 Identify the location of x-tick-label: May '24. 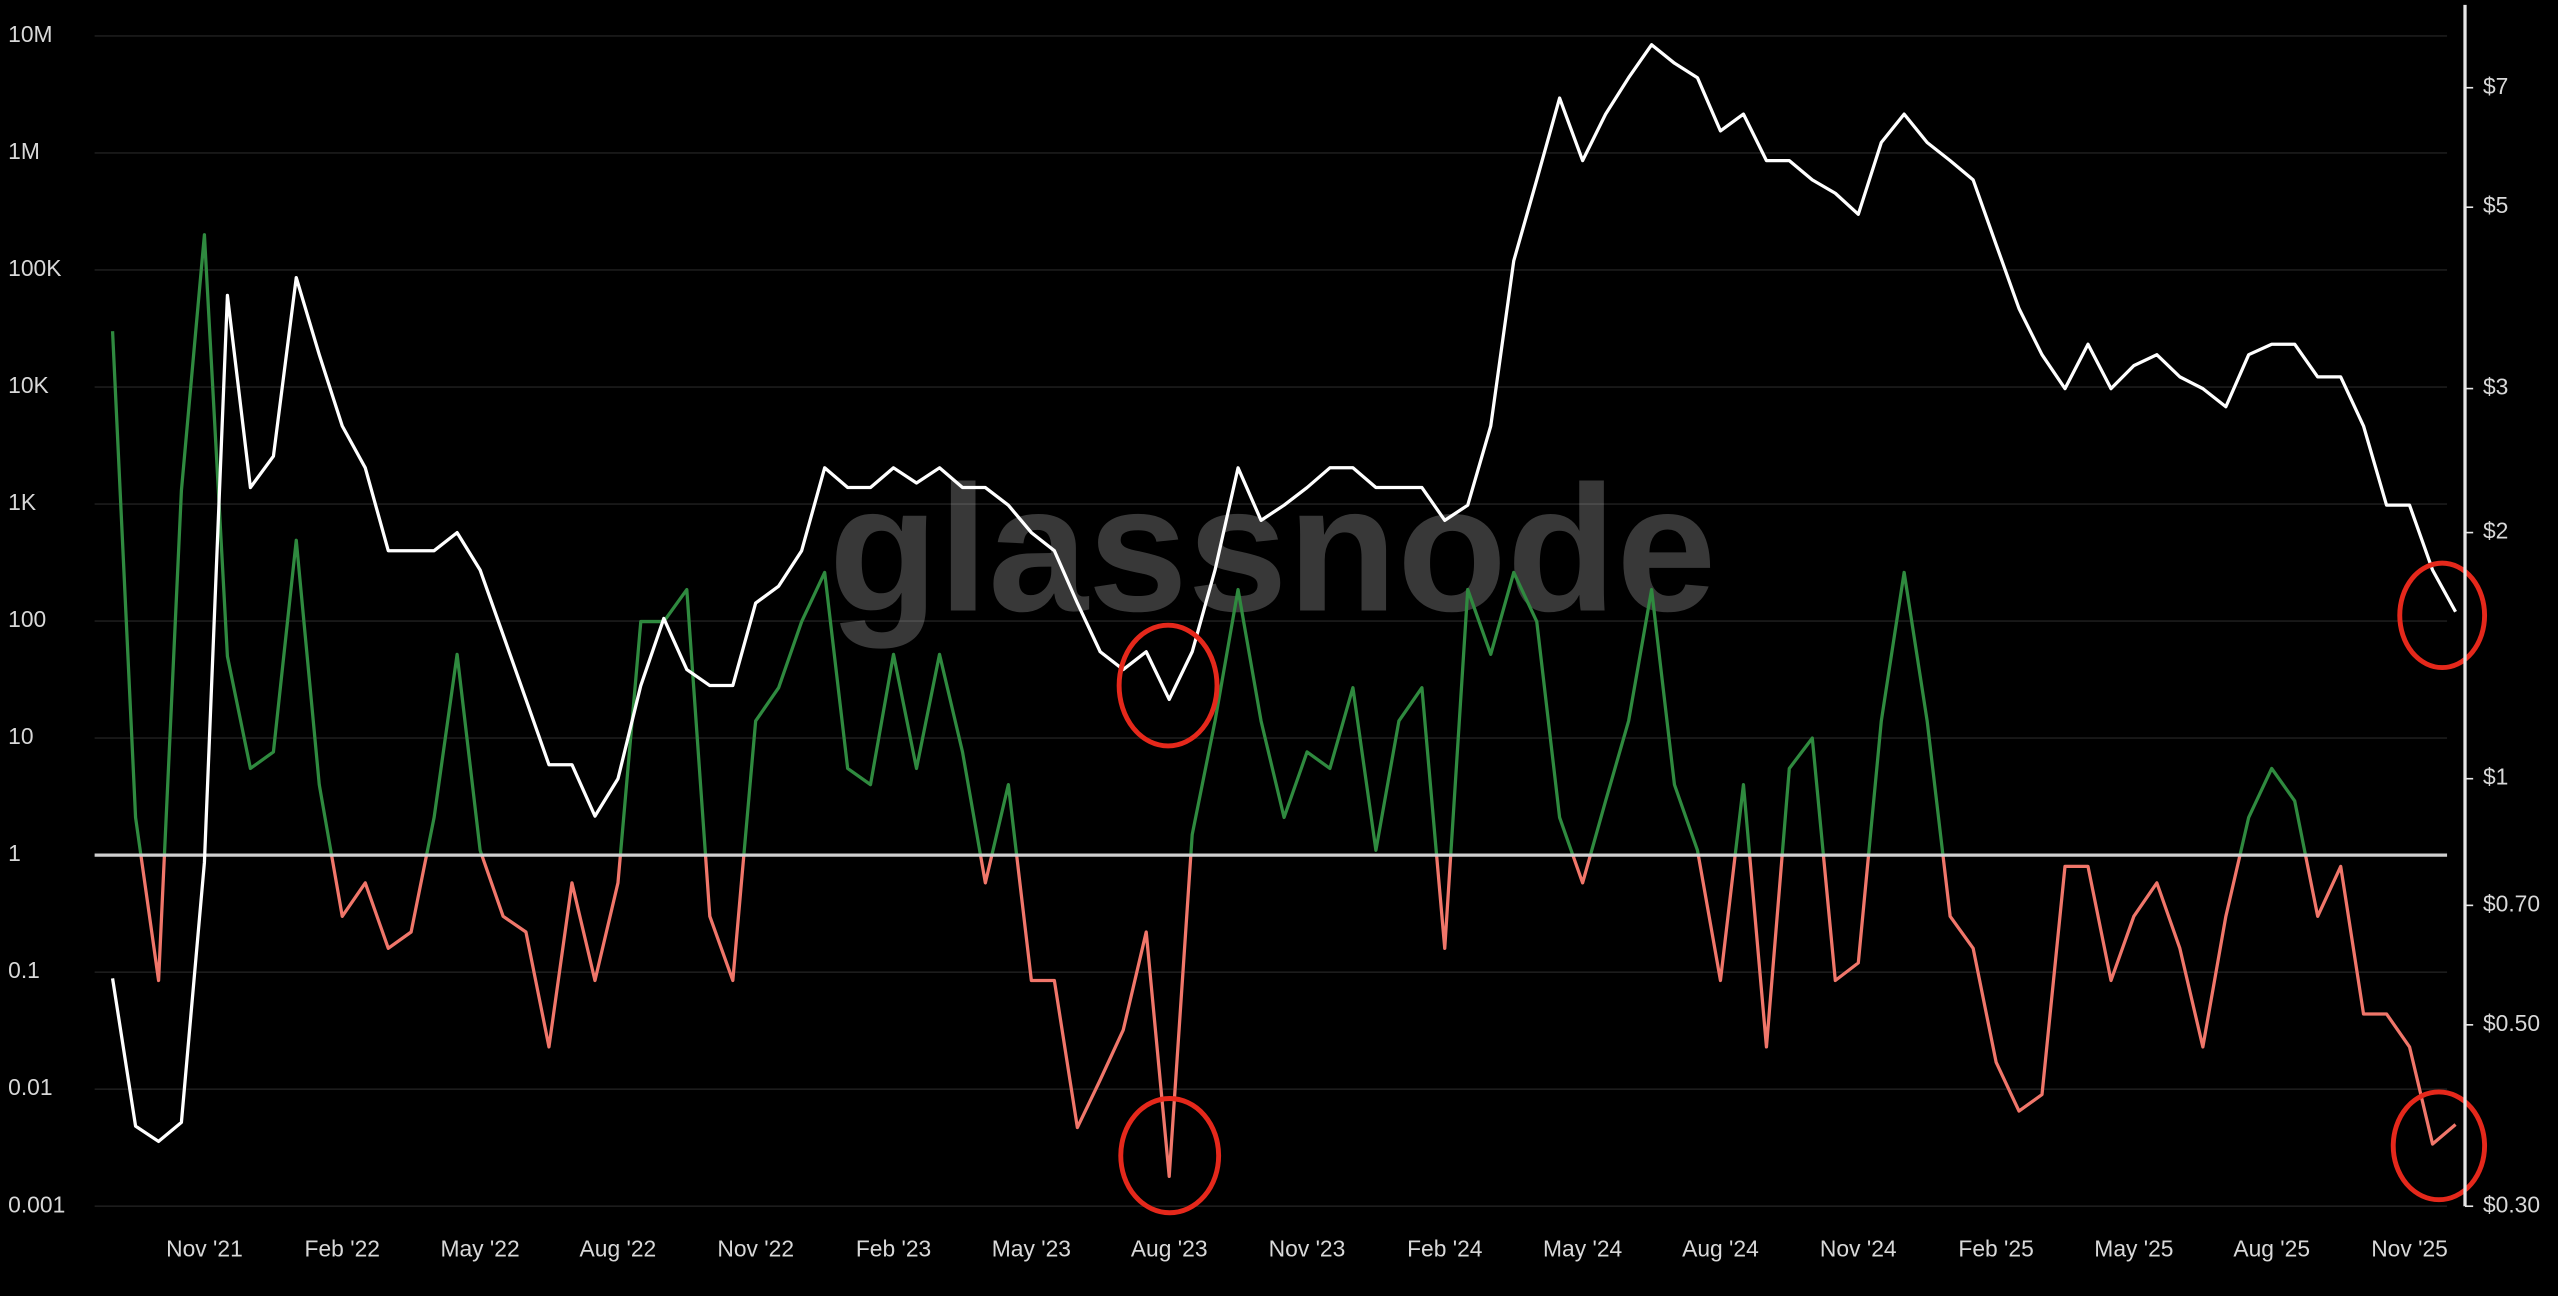
(1583, 1248).